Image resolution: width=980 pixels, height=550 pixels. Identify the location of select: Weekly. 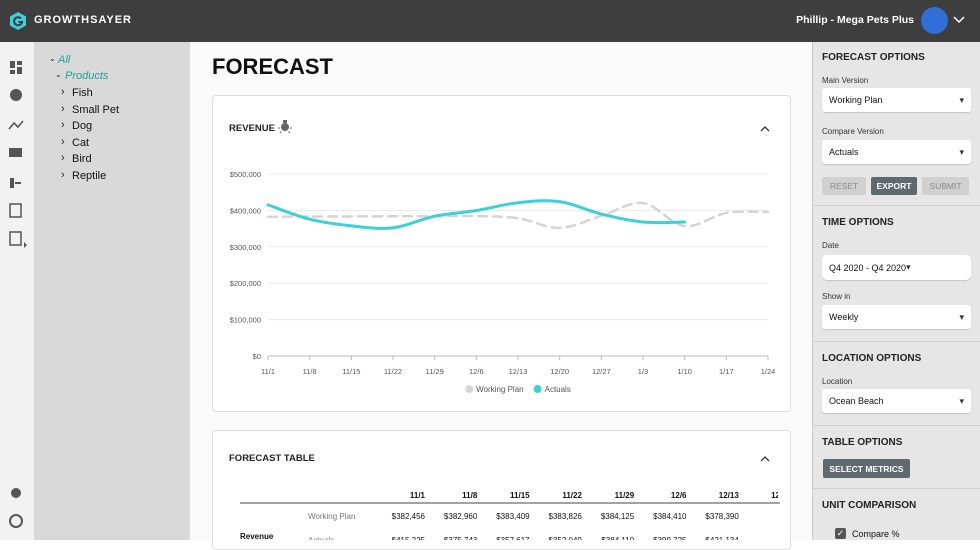
(896, 317).